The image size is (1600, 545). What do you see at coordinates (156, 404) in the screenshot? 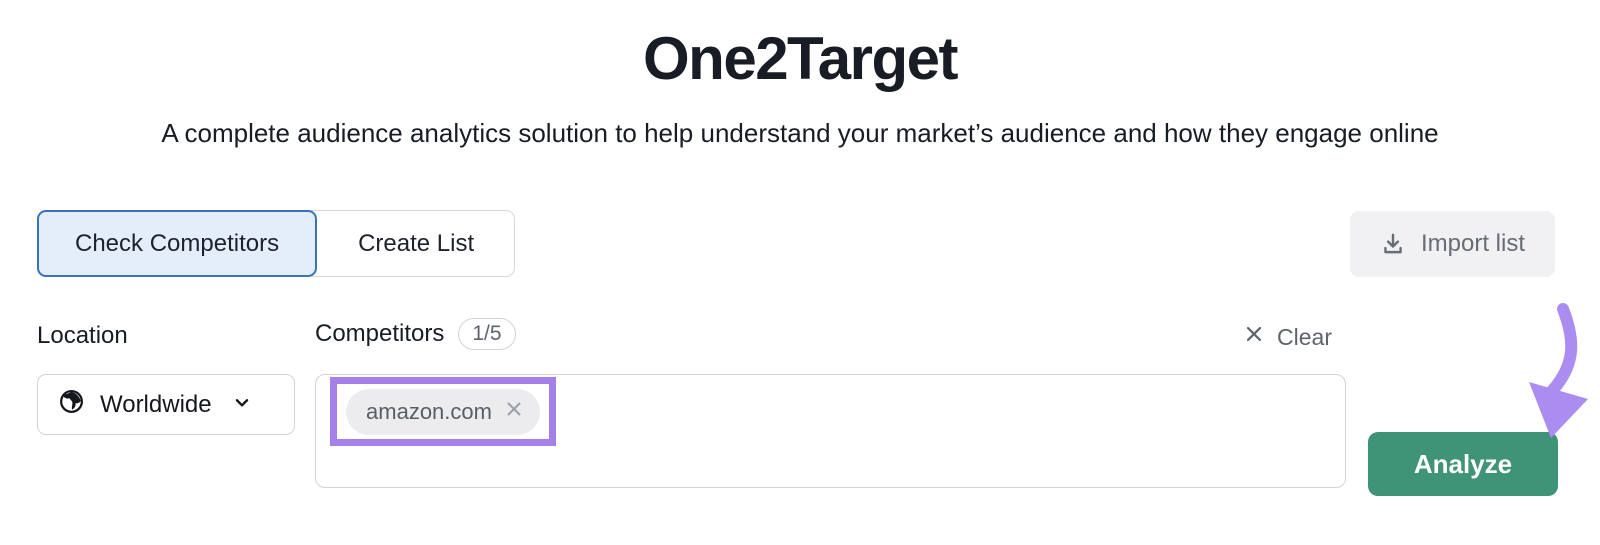
I see `location-selected-value: Worldwide` at bounding box center [156, 404].